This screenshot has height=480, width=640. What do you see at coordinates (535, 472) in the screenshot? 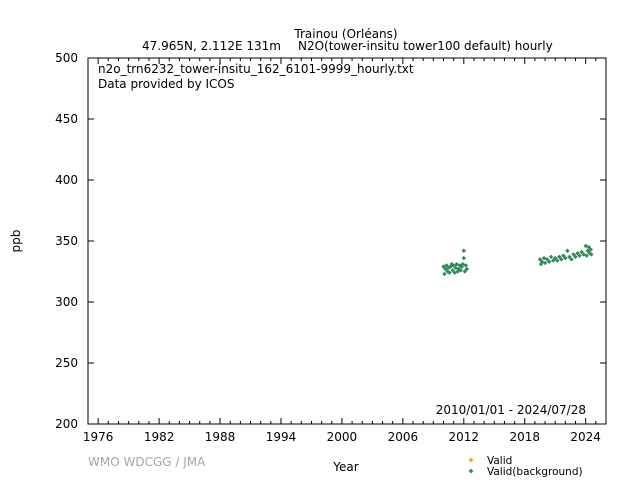
I see `legend-label-background: Valid(background)` at bounding box center [535, 472].